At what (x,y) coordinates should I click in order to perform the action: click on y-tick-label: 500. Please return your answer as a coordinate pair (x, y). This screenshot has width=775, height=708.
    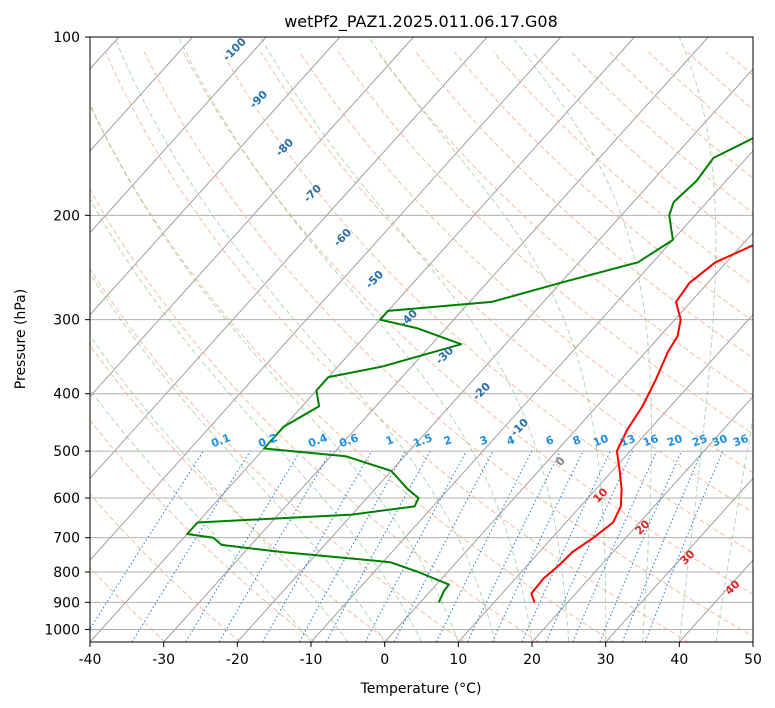
    Looking at the image, I should click on (66, 452).